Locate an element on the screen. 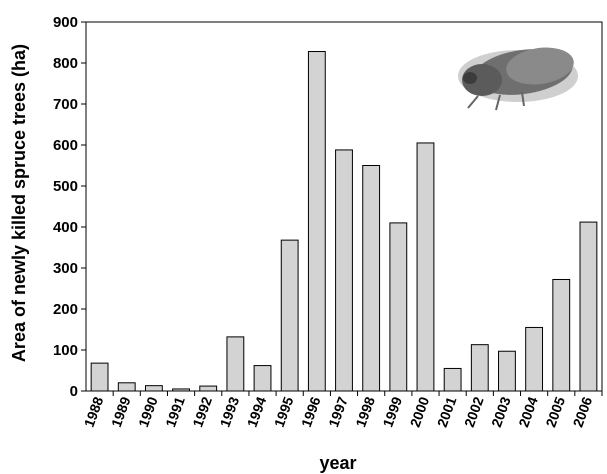  y-tick-label: 400 is located at coordinates (65, 227).